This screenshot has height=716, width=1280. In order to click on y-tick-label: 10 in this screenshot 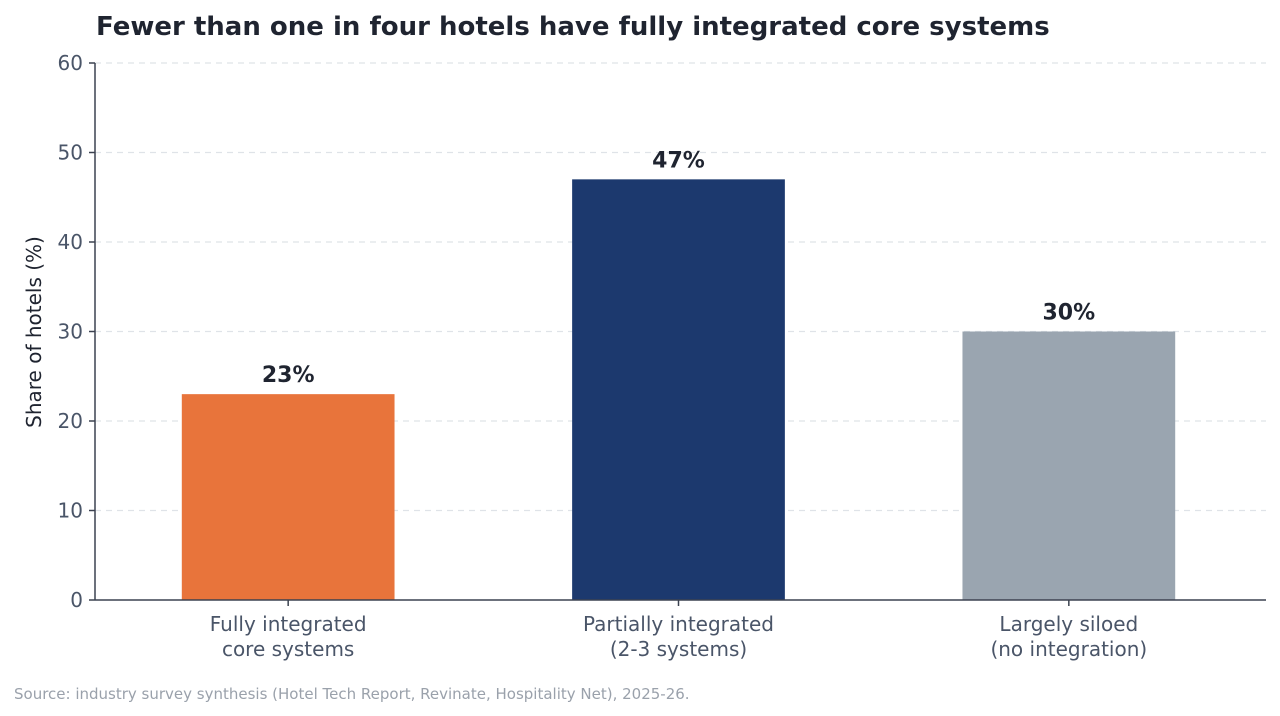, I will do `click(70, 511)`.